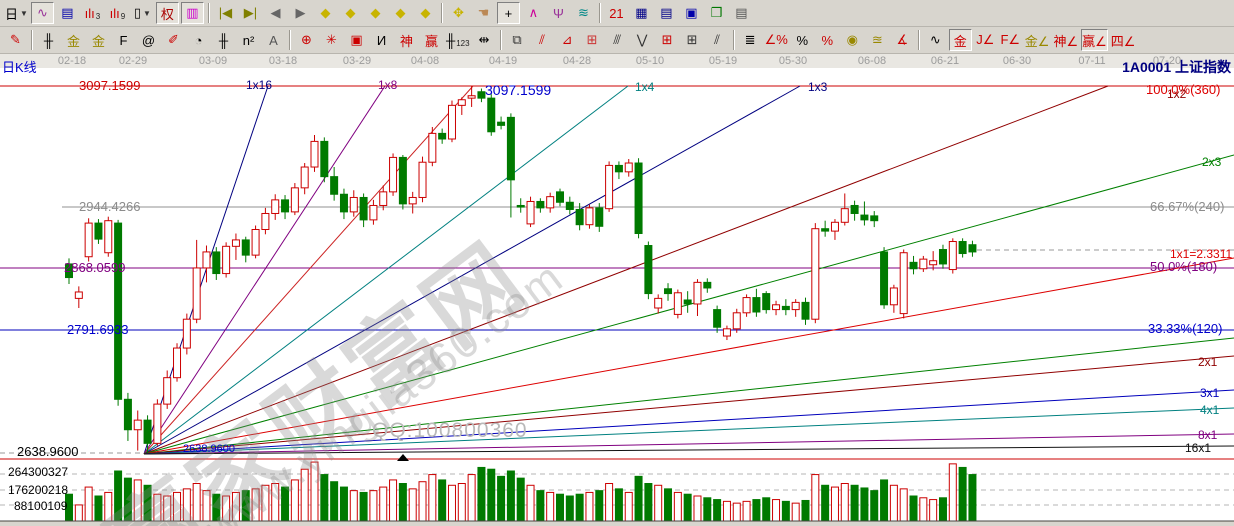 The width and height of the screenshot is (1234, 526). I want to click on gold-box-icon-glyph: 金, so click(960, 41).